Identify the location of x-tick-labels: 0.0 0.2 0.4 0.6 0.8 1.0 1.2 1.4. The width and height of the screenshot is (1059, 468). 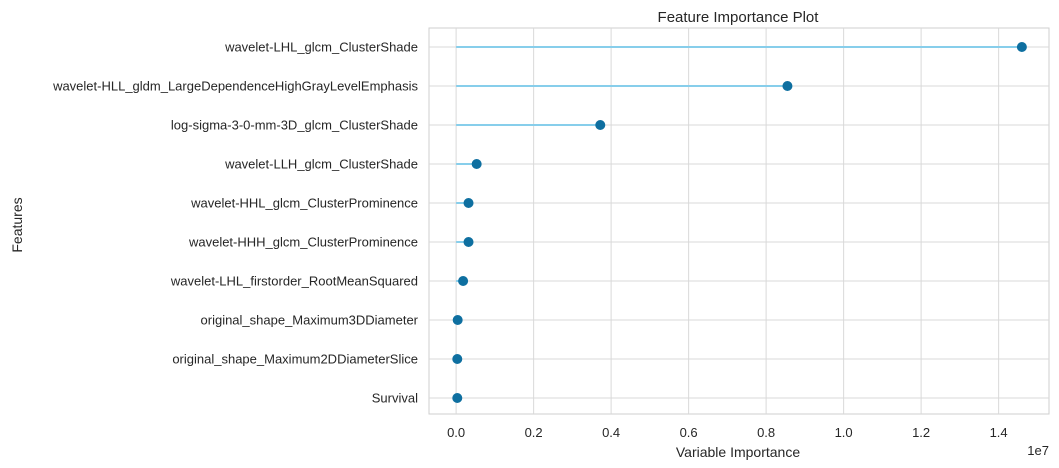
(727, 432).